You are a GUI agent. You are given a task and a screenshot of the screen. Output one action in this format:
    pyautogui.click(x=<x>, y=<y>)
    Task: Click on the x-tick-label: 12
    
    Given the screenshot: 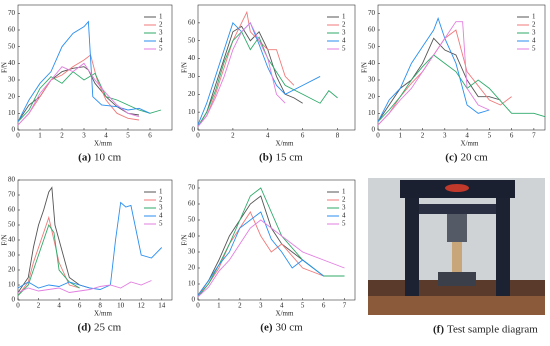 What is the action you would take?
    pyautogui.click(x=142, y=306)
    